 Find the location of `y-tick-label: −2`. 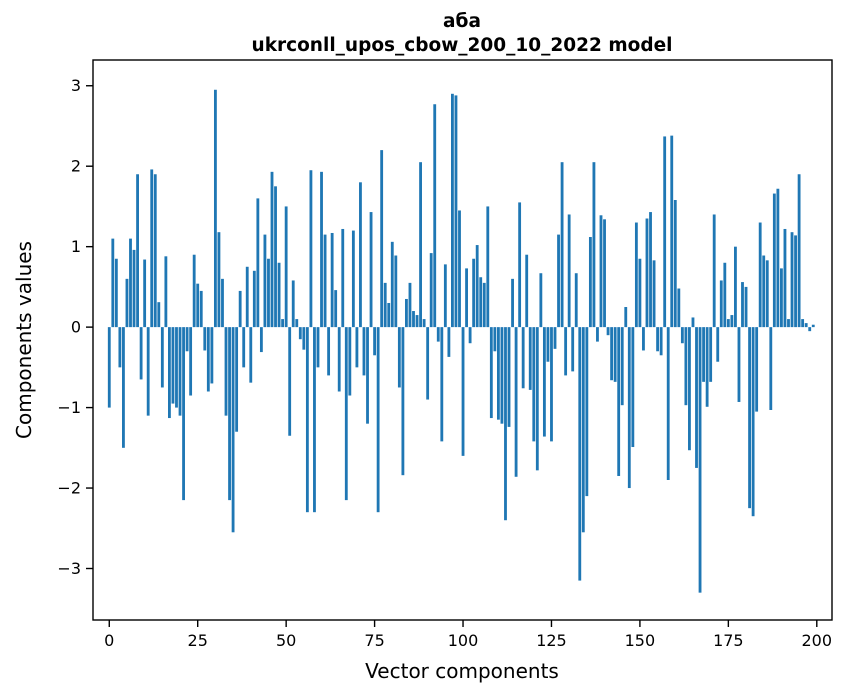

y-tick-label: −2 is located at coordinates (69, 488).